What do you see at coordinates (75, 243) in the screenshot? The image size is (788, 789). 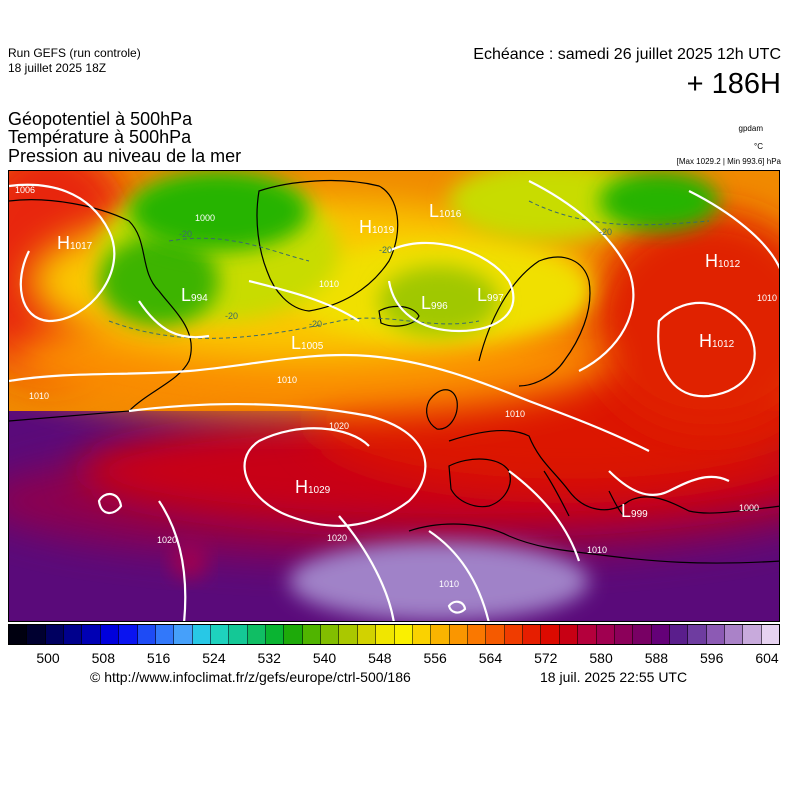 I see `pressure-center: H1017` at bounding box center [75, 243].